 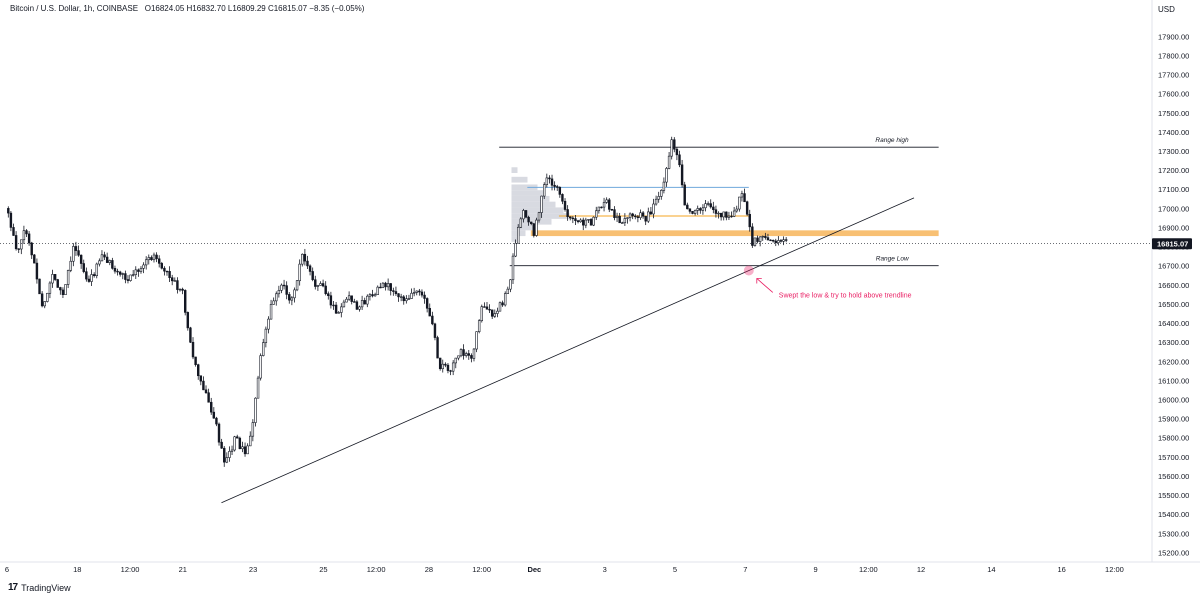 I want to click on tradingview-logo-icon: 17, so click(x=13, y=587).